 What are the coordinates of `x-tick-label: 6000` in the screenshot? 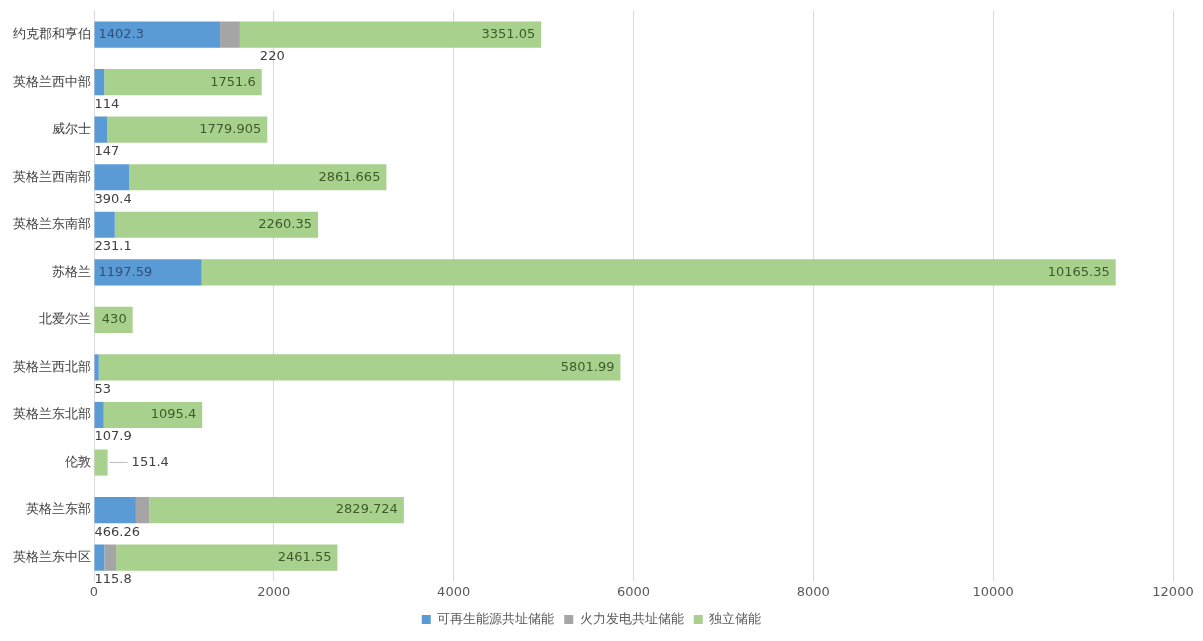 It's located at (633, 591).